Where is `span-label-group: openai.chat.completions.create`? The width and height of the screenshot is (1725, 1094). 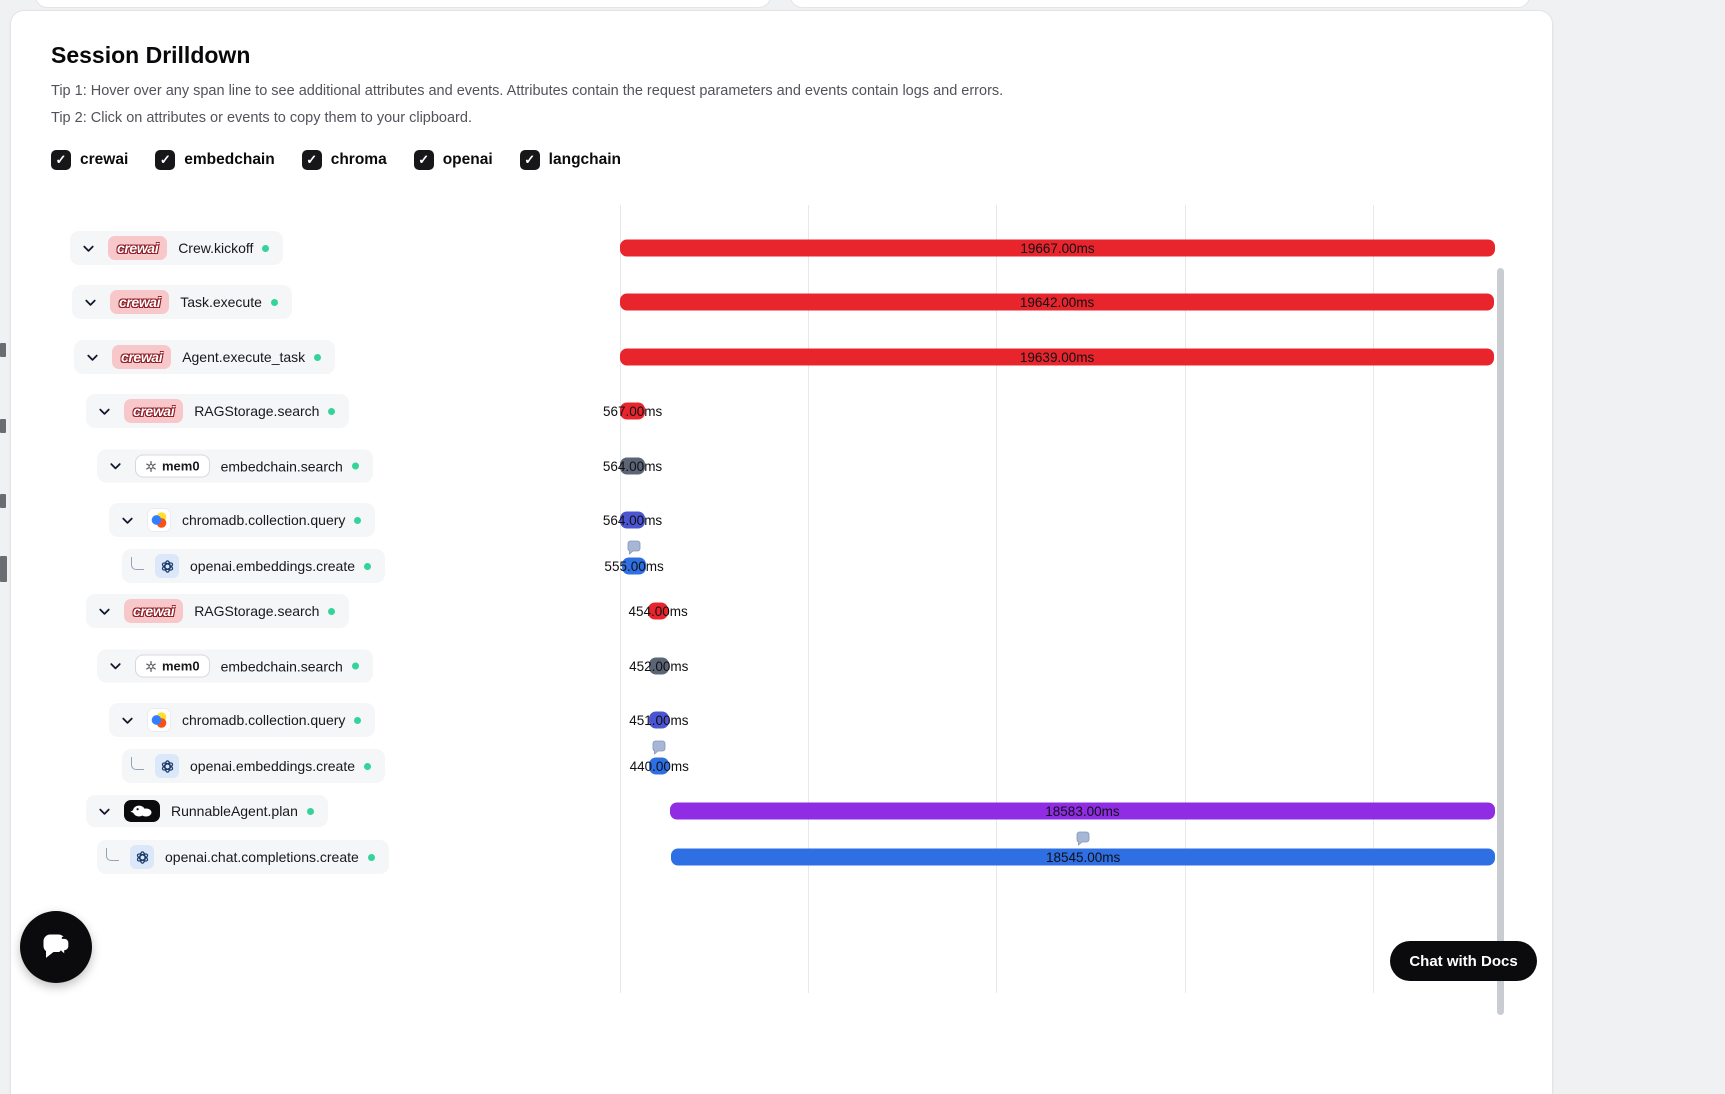 span-label-group: openai.chat.completions.create is located at coordinates (243, 857).